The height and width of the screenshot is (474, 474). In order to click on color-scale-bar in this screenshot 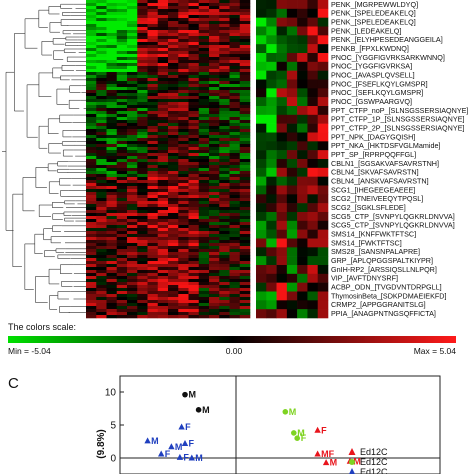, I will do `click(232, 339)`.